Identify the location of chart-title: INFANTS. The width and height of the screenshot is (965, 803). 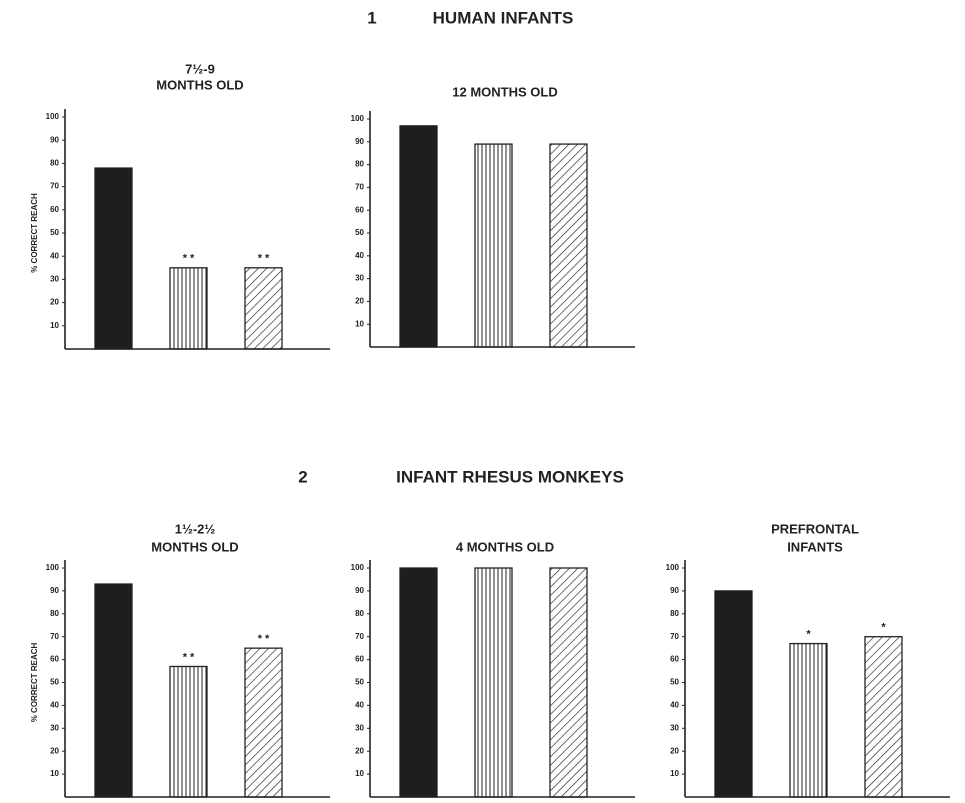
(815, 546).